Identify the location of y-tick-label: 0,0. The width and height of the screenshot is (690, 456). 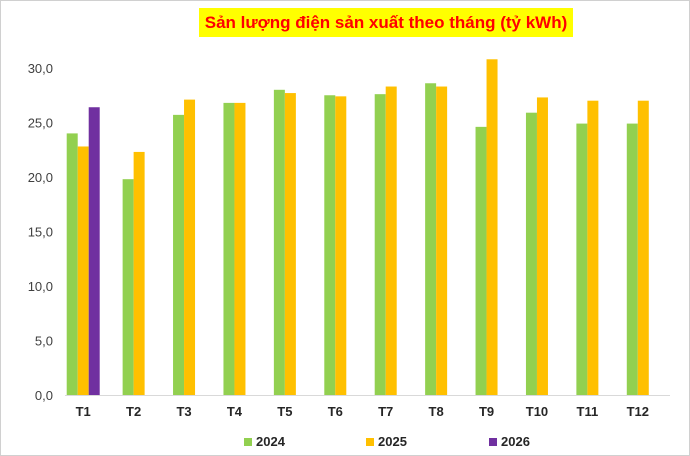
(44, 395).